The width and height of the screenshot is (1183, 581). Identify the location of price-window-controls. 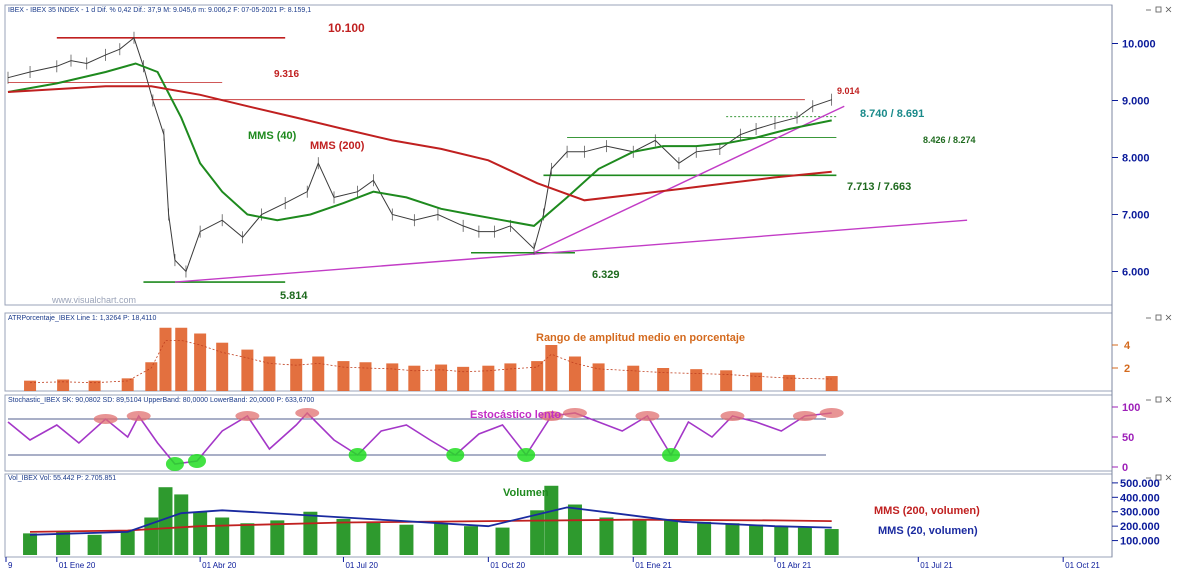
(1159, 9).